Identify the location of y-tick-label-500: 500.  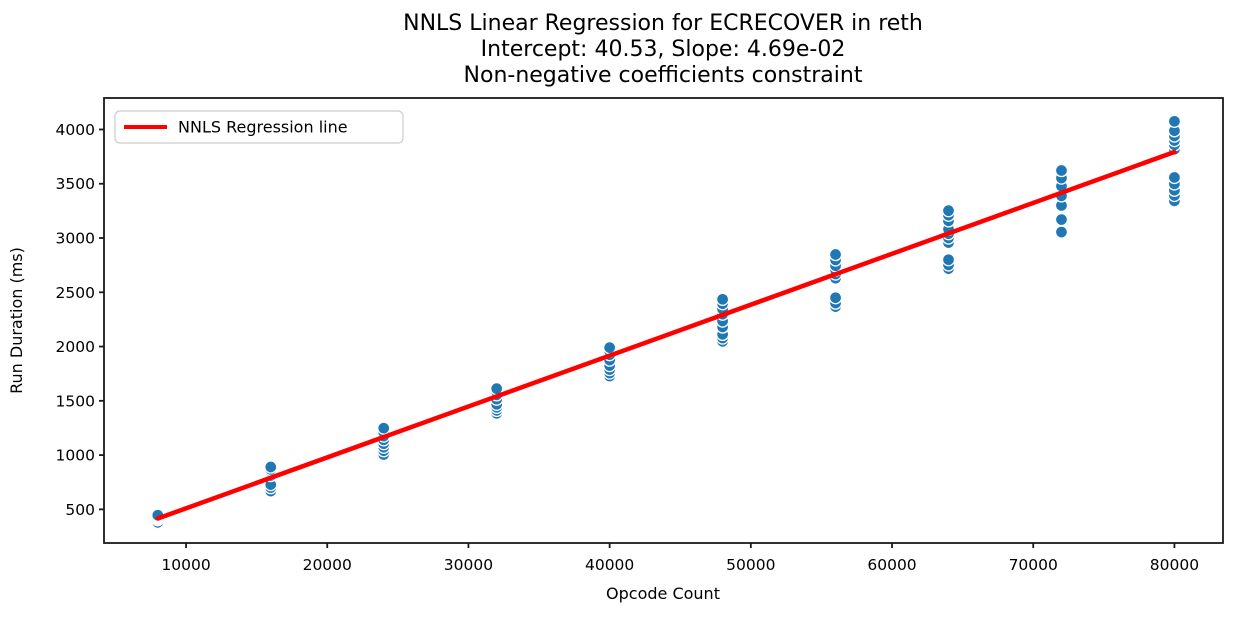
(80, 510).